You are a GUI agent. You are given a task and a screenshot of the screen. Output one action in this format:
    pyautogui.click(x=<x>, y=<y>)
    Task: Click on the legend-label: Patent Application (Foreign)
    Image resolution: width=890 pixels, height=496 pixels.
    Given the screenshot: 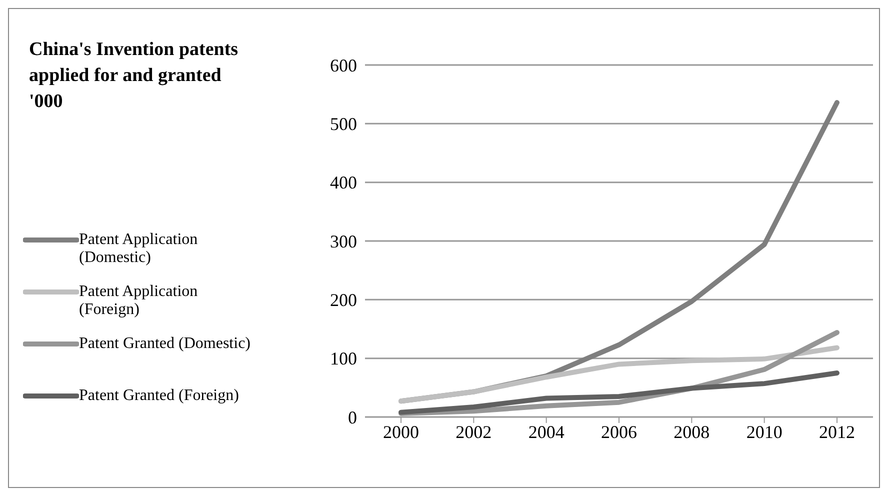 What is the action you would take?
    pyautogui.click(x=139, y=301)
    